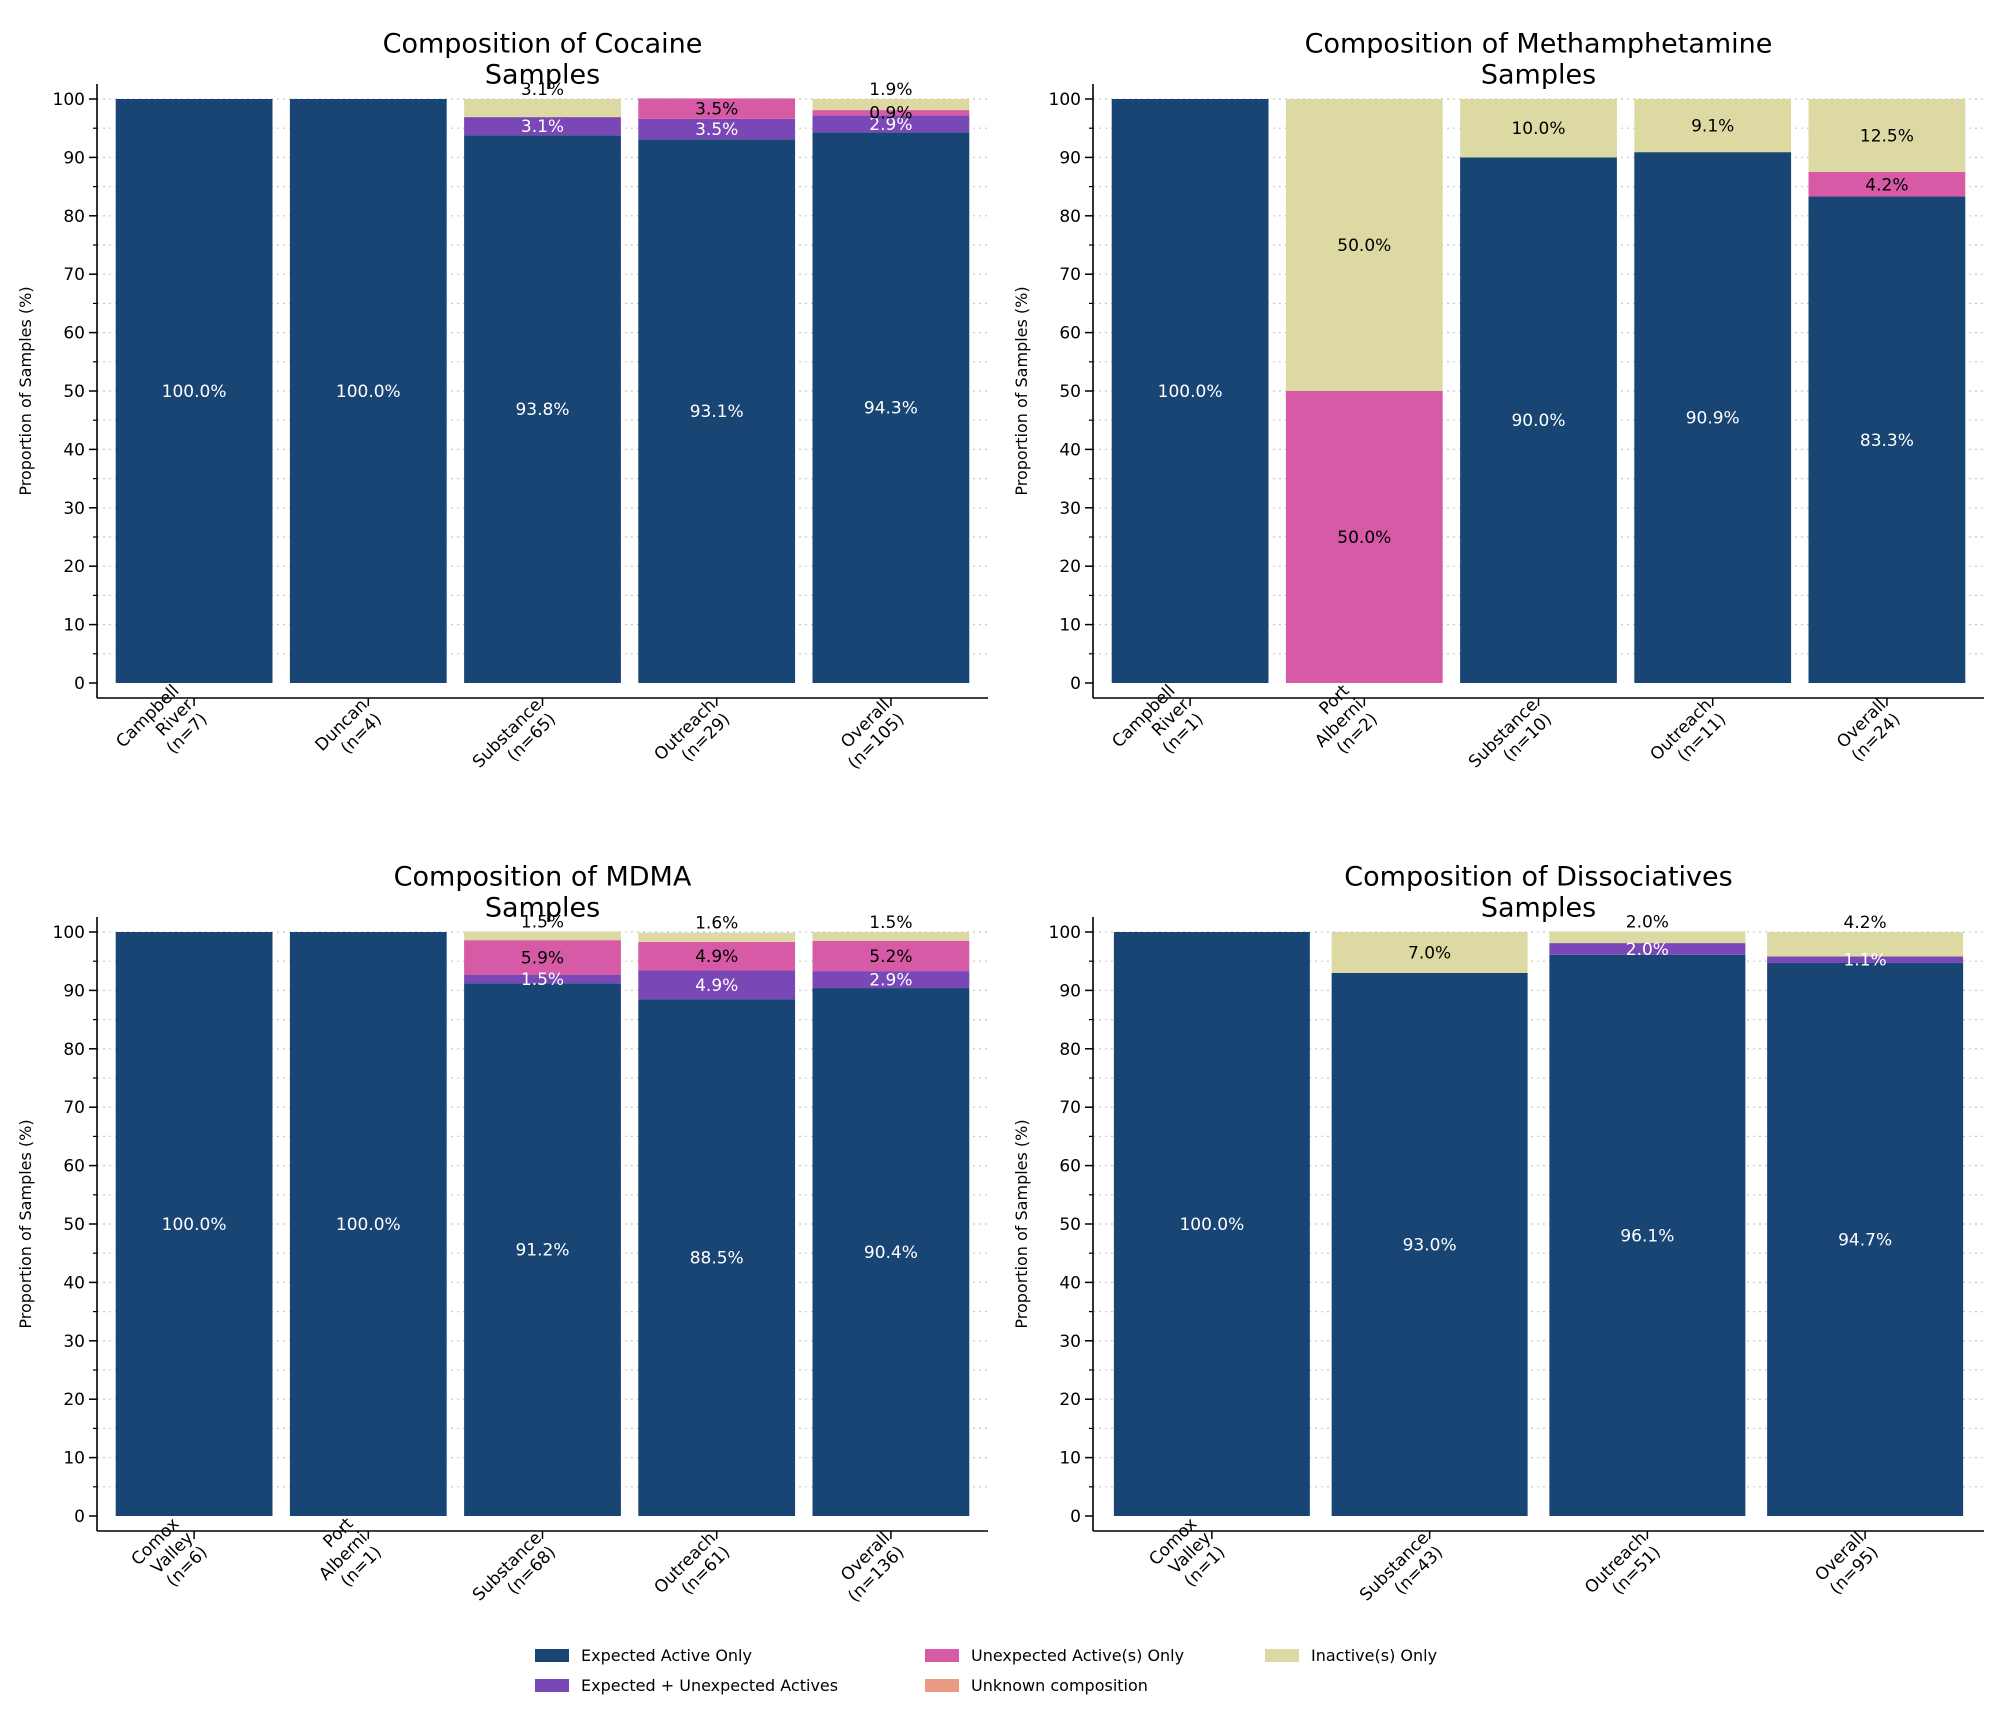 This screenshot has width=2000, height=1730. Describe the element at coordinates (1430, 1245) in the screenshot. I see `data-label: 93.0%` at that location.